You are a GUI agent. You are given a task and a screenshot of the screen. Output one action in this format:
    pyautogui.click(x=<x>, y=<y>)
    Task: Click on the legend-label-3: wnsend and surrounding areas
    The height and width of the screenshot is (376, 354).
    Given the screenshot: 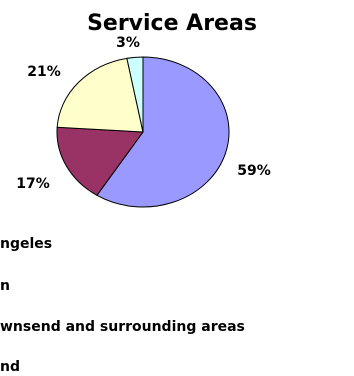 What is the action you would take?
    pyautogui.click(x=122, y=327)
    